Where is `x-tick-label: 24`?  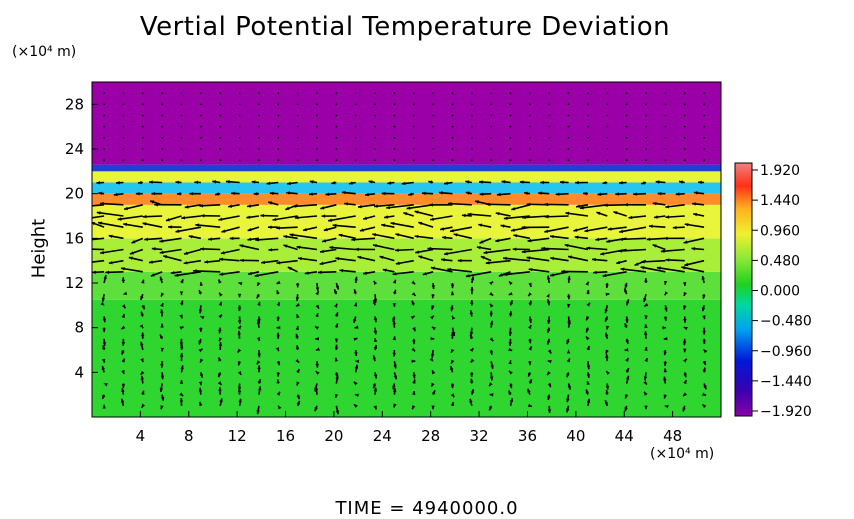 x-tick-label: 24 is located at coordinates (382, 436).